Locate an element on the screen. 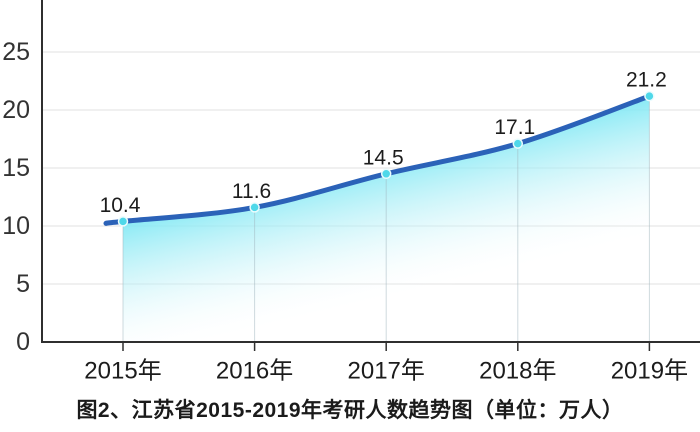 This screenshot has height=432, width=700. x-axis-label-2015年: 2015年 is located at coordinates (122, 371).